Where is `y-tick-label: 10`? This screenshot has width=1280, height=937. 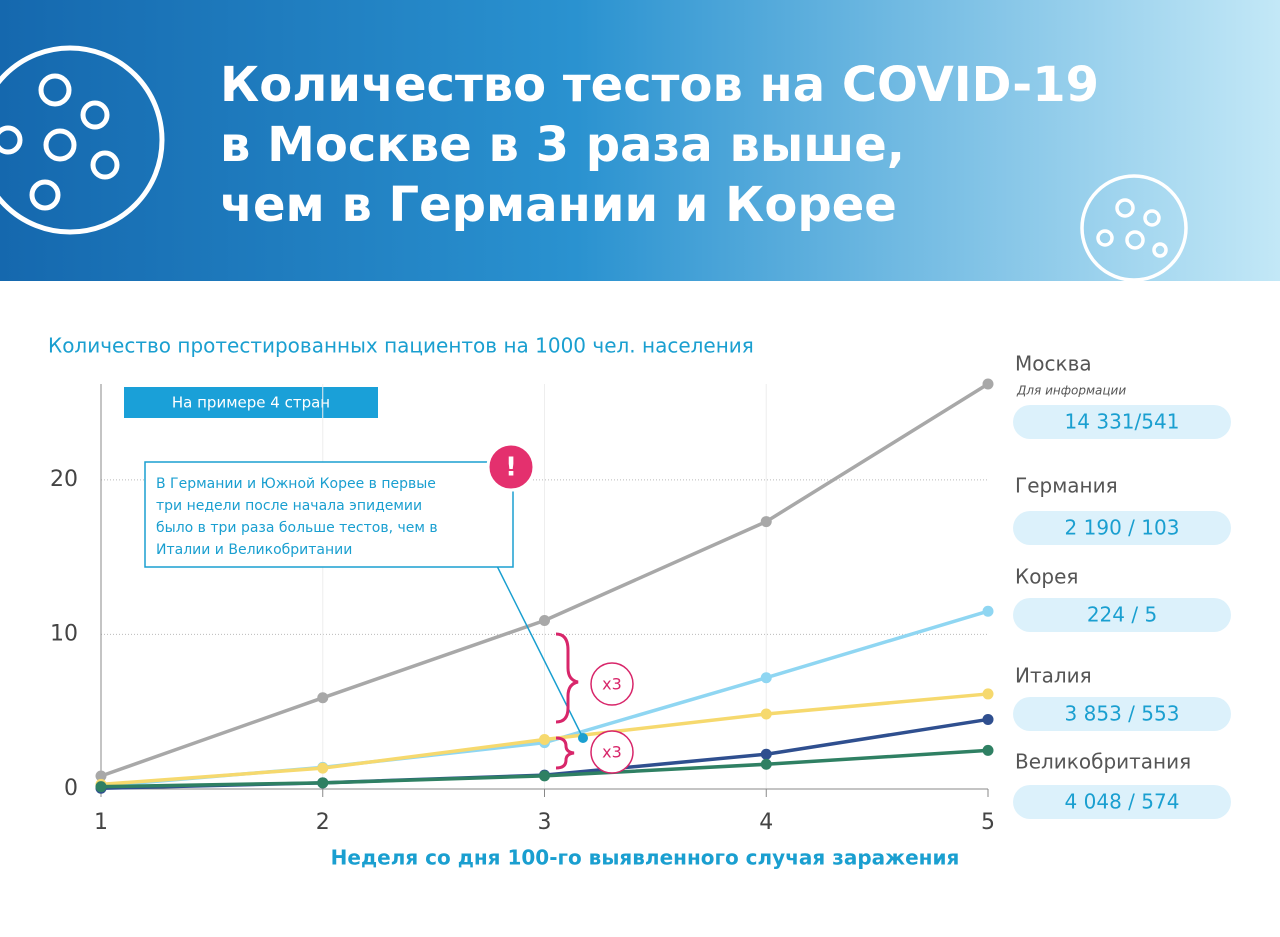 y-tick-label: 10 is located at coordinates (64, 633).